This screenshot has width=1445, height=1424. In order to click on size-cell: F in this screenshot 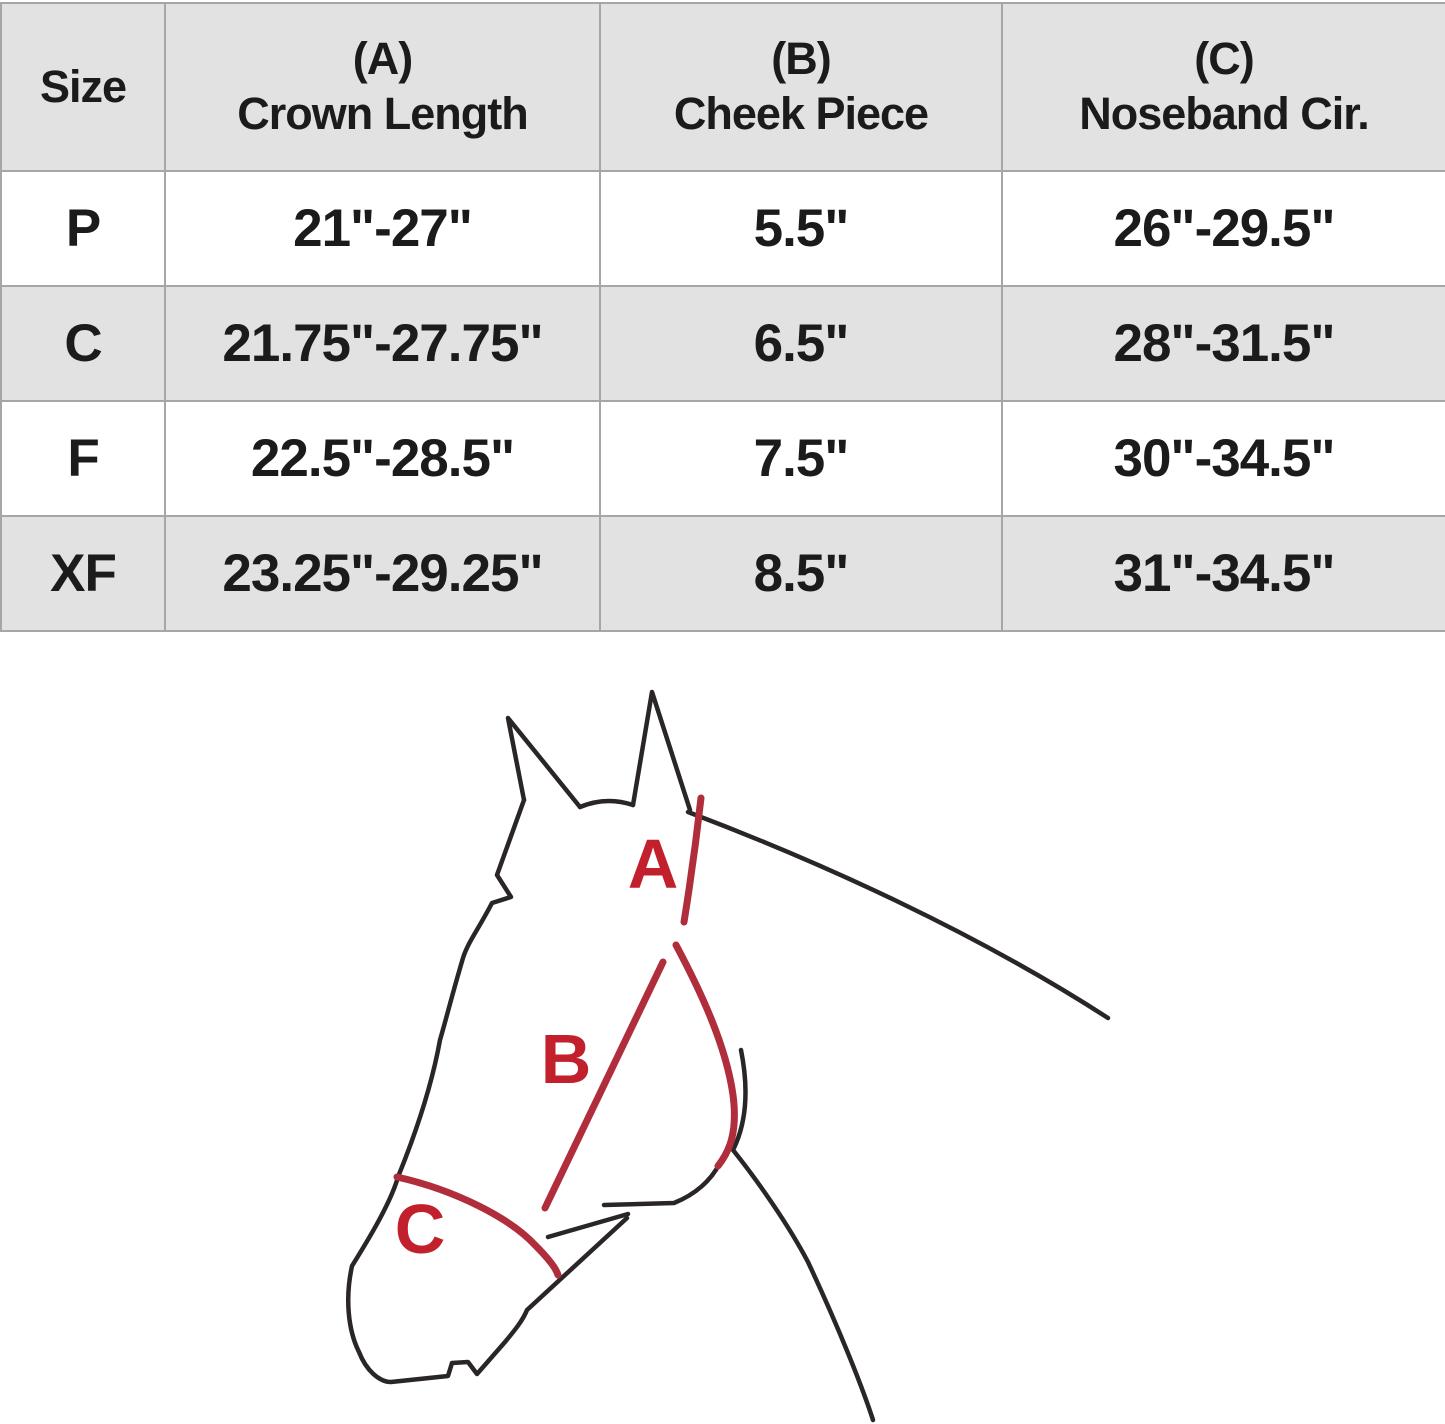, I will do `click(83, 458)`.